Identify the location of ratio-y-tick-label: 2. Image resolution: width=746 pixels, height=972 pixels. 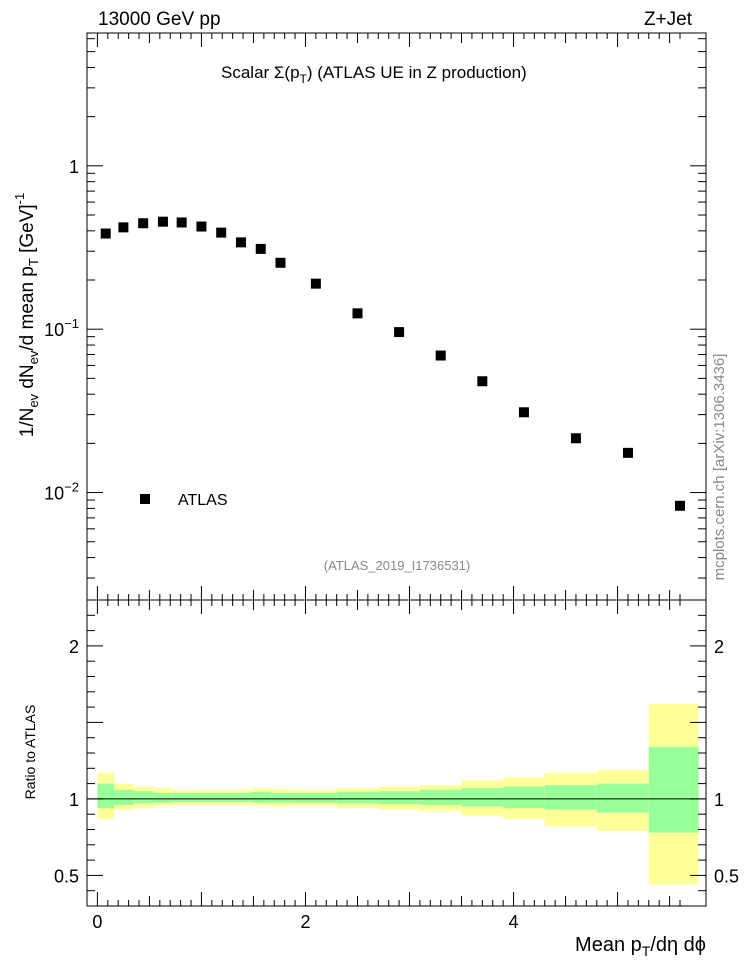
(74, 647).